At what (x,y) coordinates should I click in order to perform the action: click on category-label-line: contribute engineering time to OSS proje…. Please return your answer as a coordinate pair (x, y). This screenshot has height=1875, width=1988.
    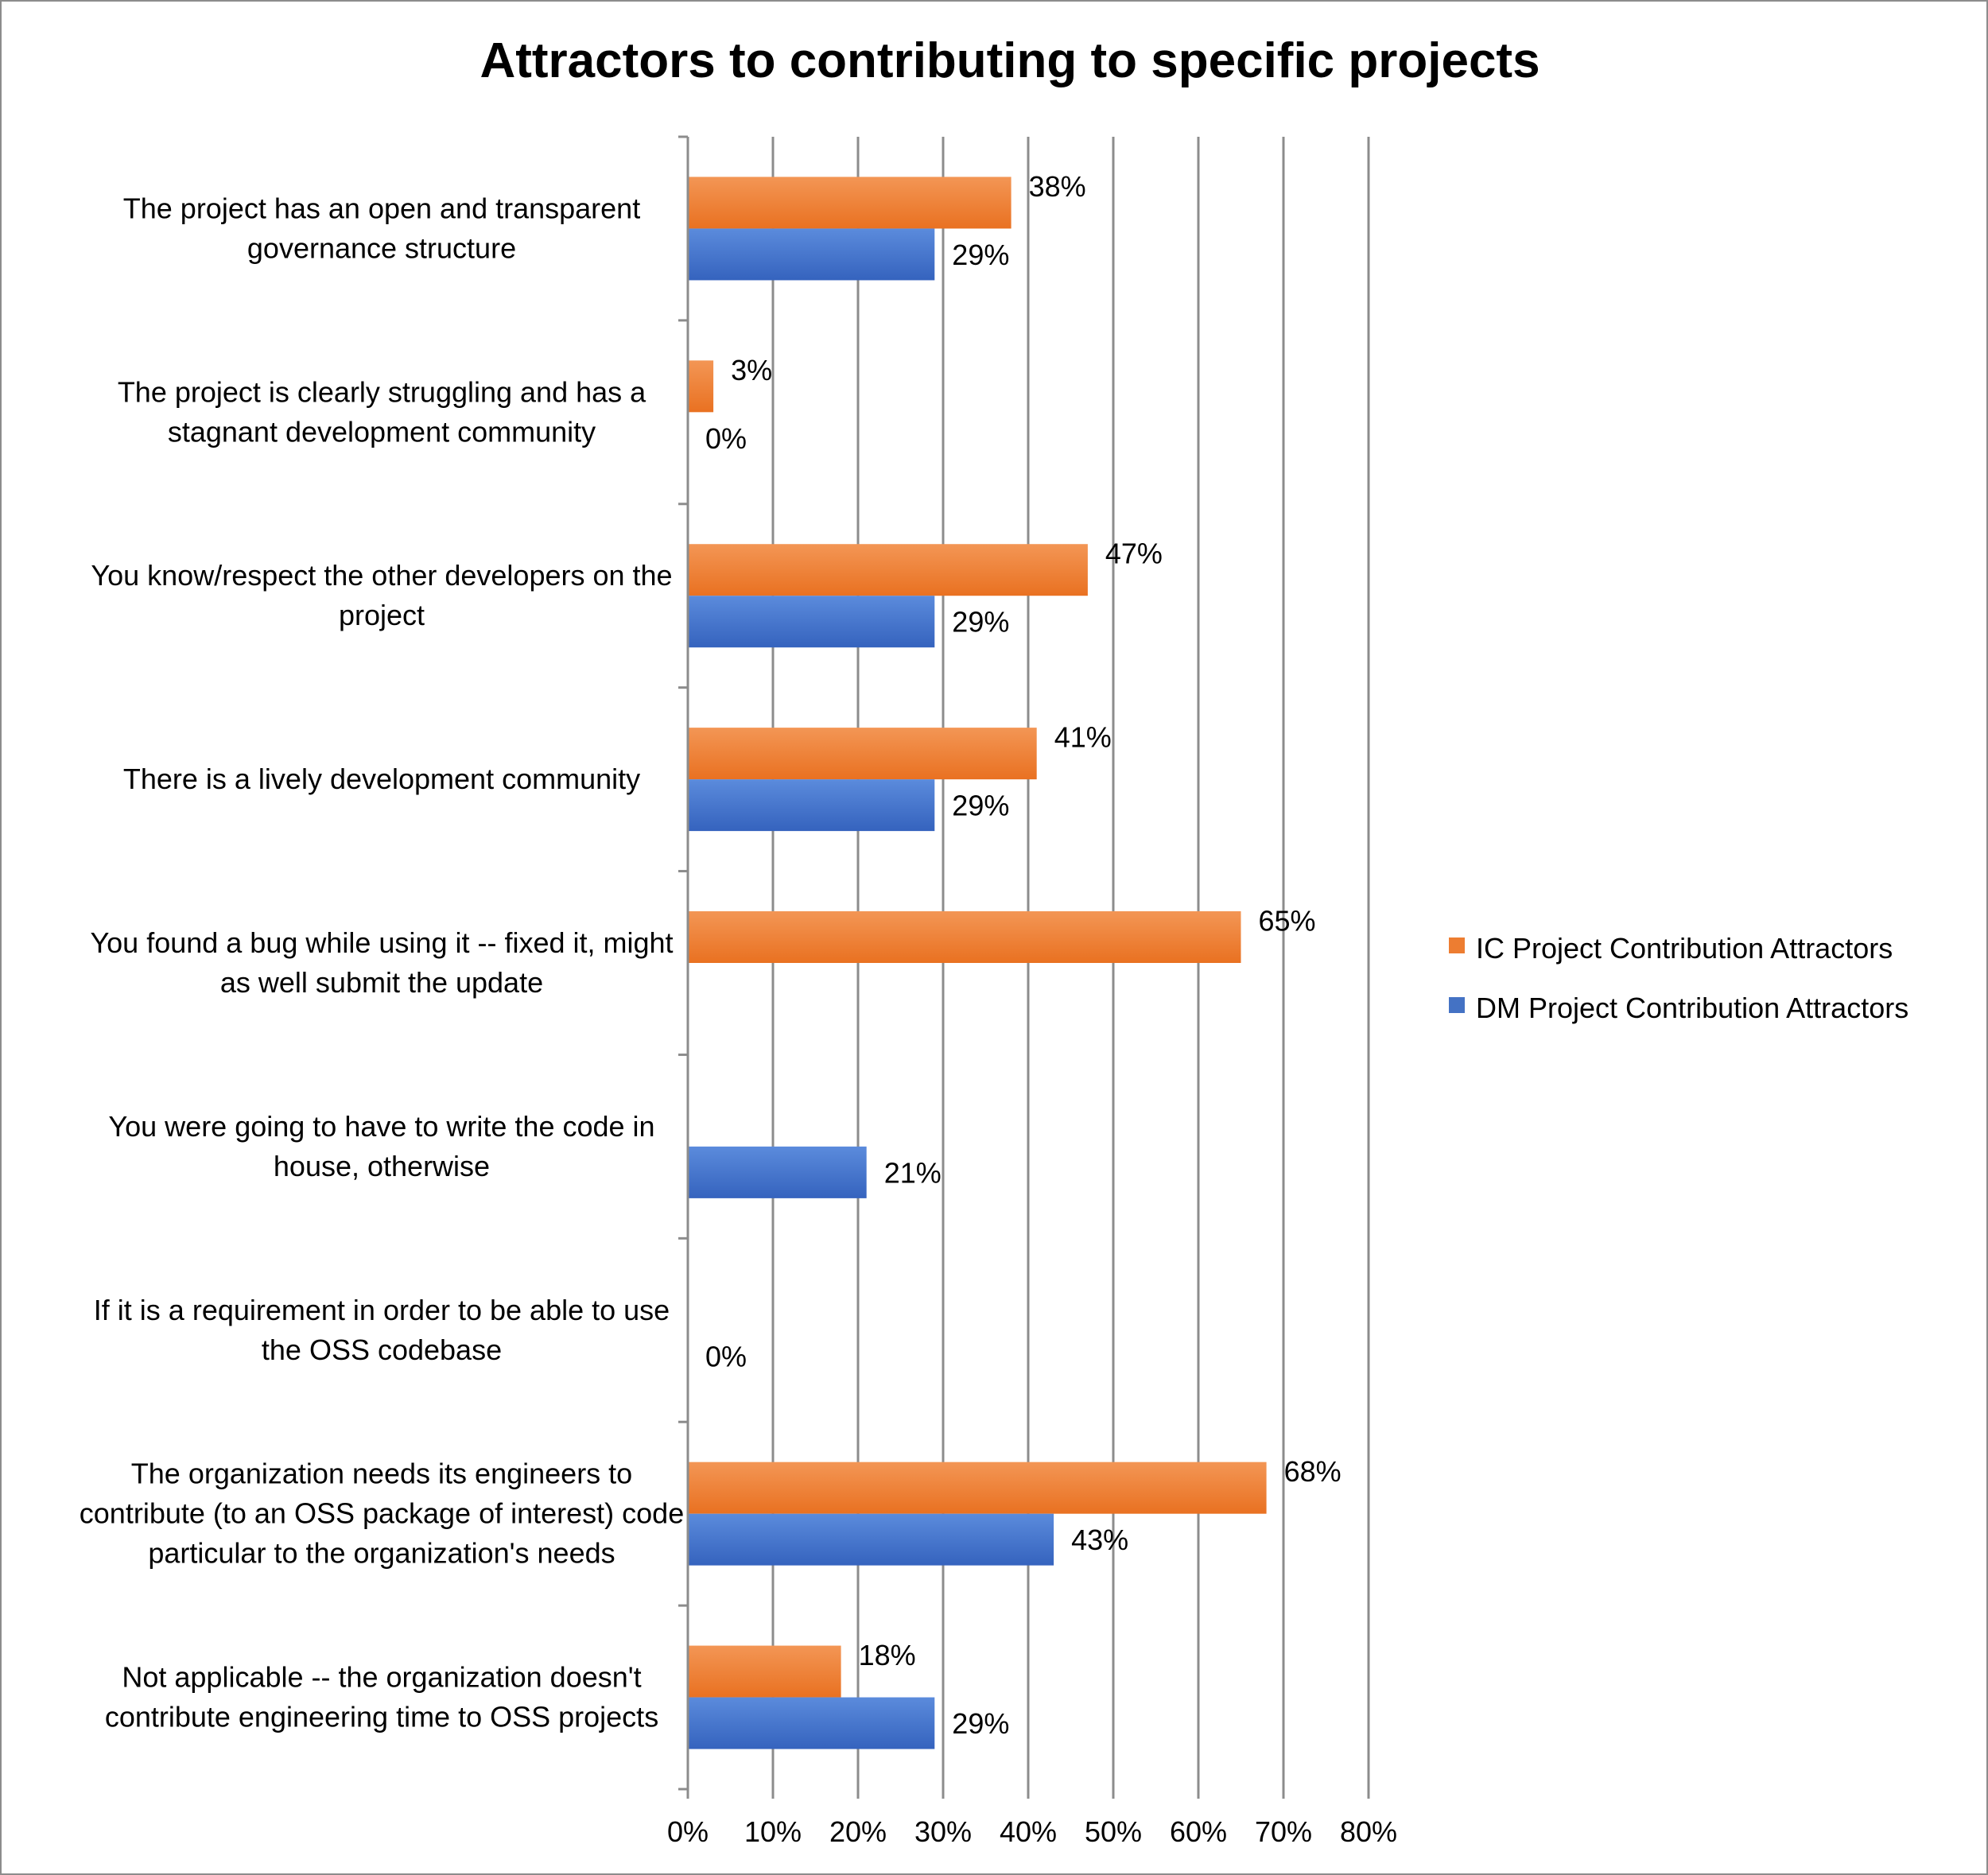
    Looking at the image, I should click on (381, 1717).